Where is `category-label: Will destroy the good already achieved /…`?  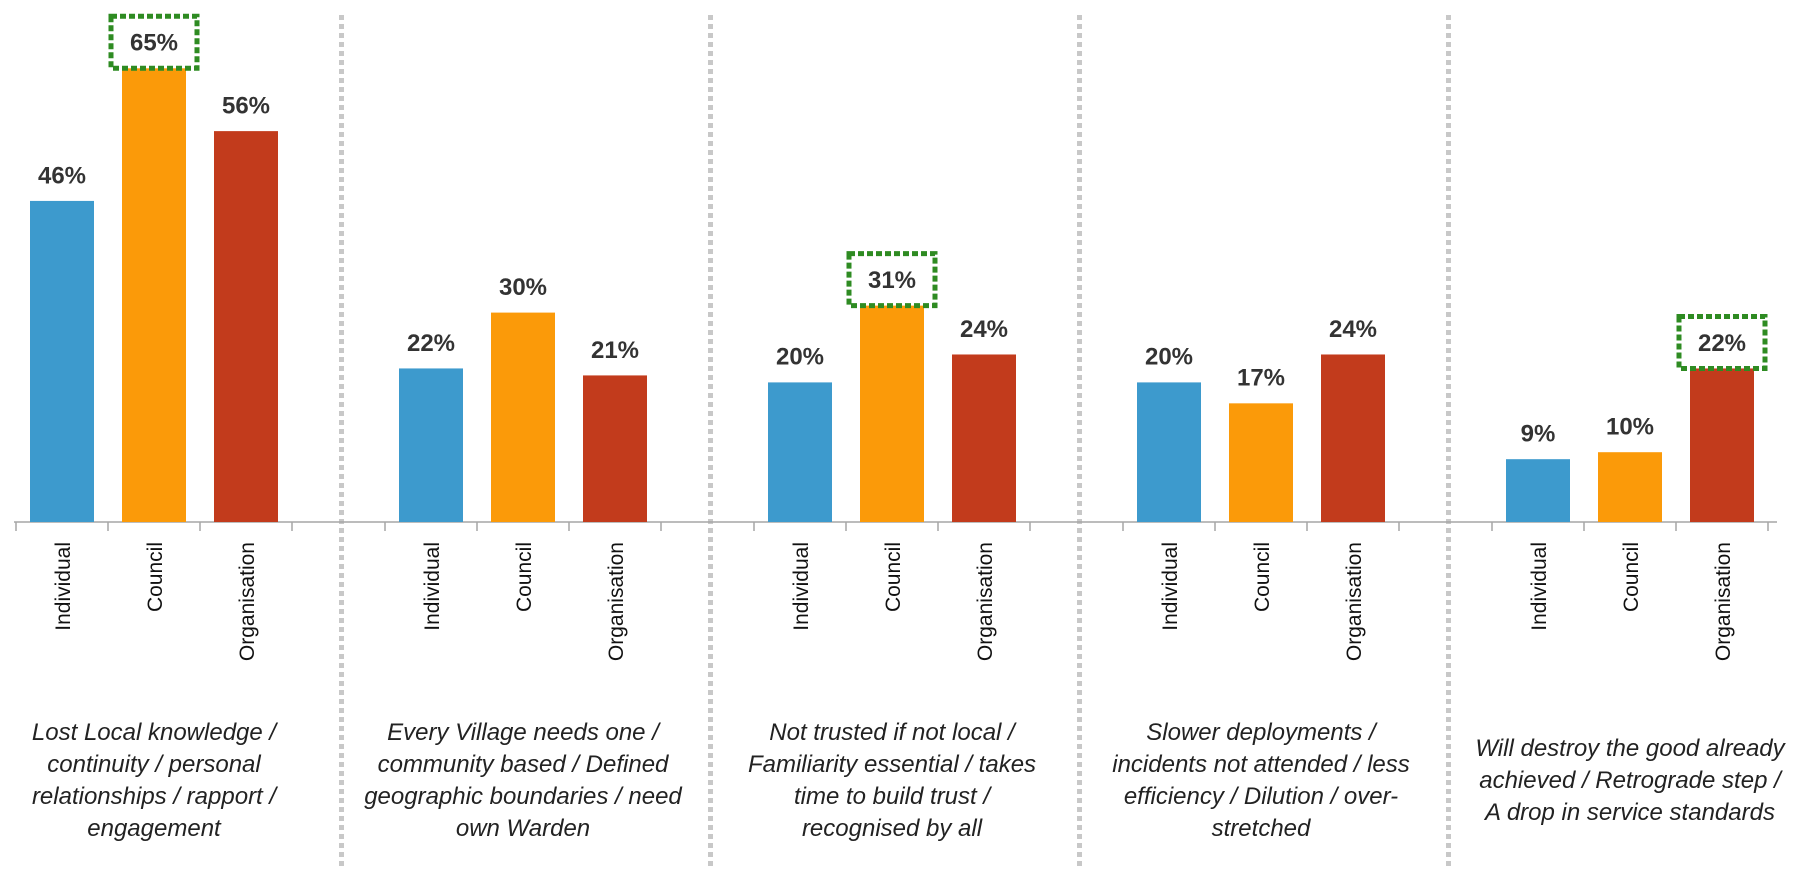
category-label: Will destroy the good already achieved /… is located at coordinates (1630, 780).